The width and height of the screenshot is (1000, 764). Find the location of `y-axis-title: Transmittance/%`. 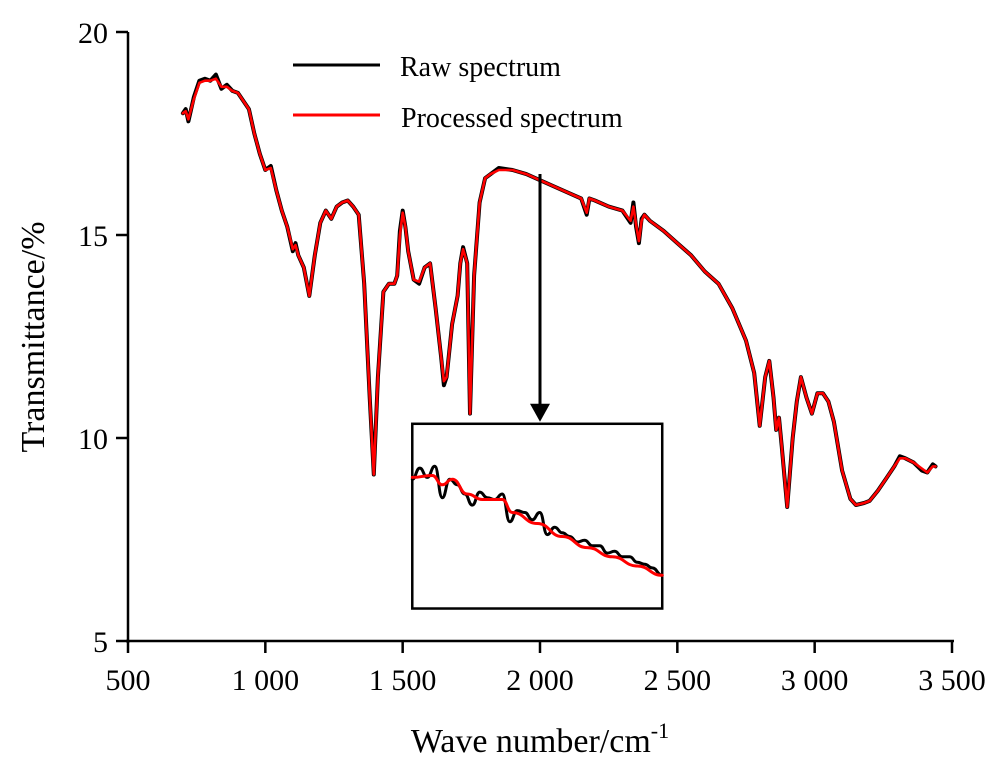

y-axis-title: Transmittance/% is located at coordinates (33, 336).